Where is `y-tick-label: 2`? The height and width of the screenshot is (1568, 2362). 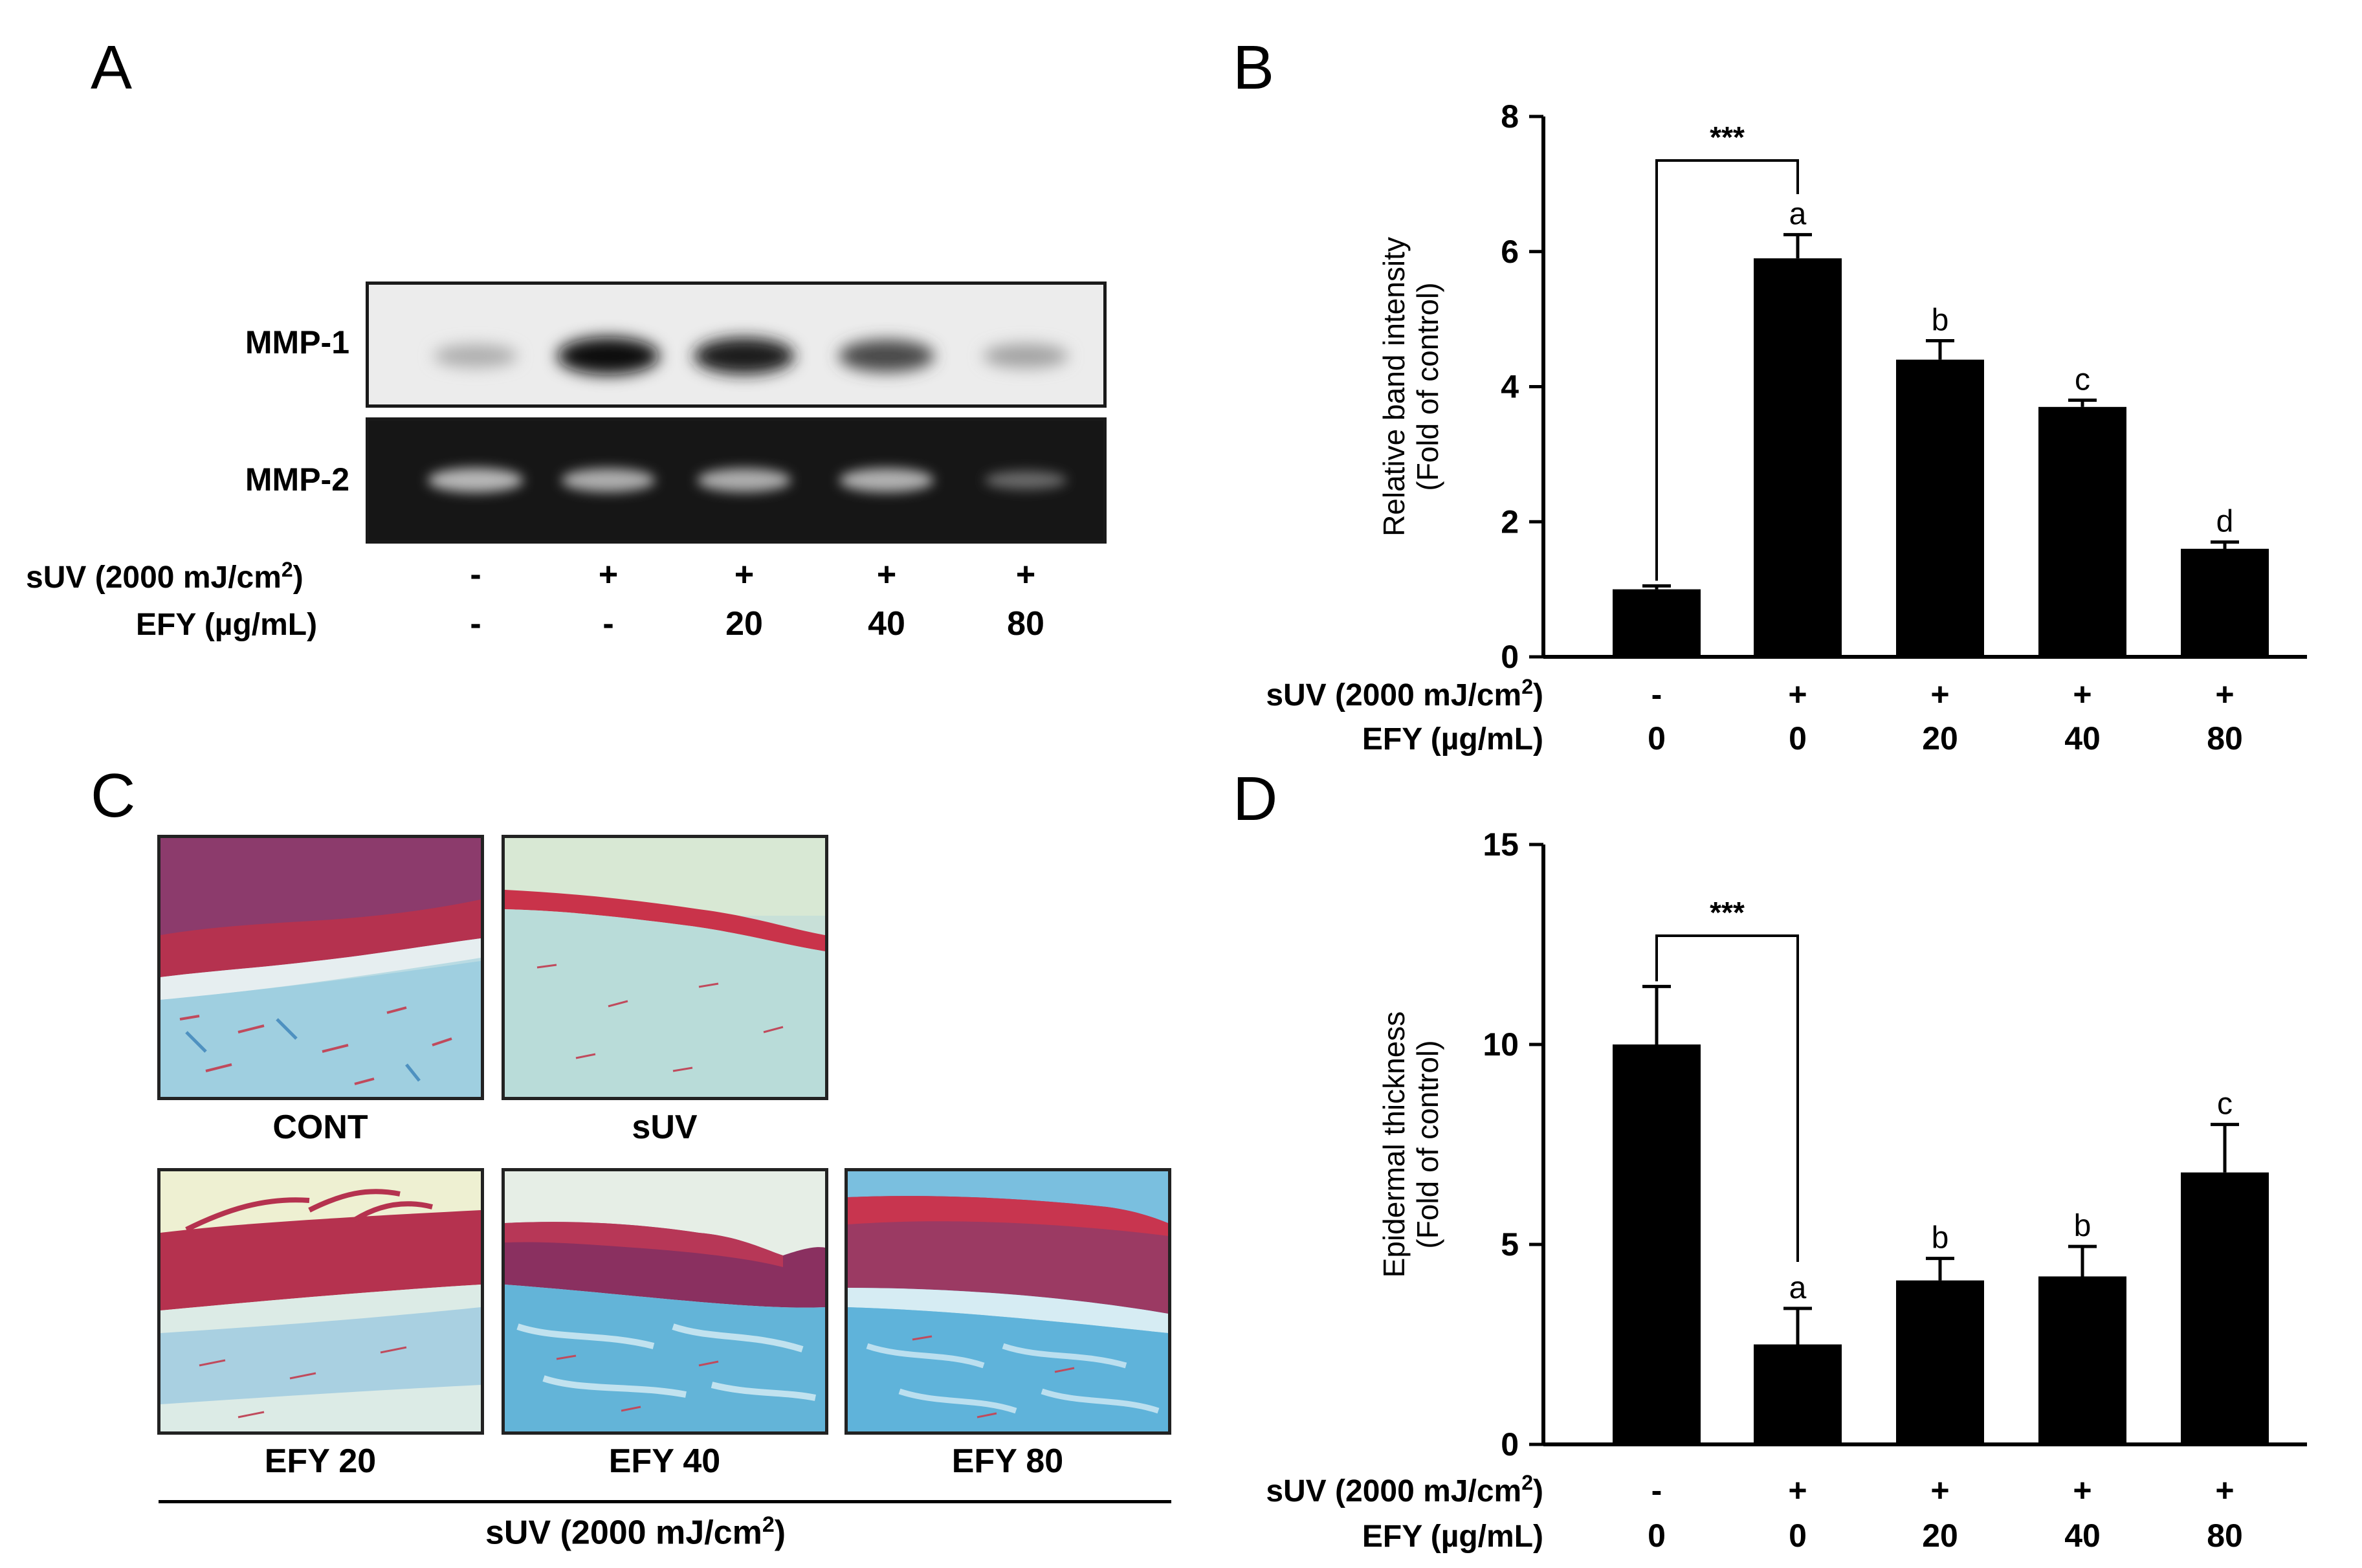
y-tick-label: 2 is located at coordinates (1510, 521).